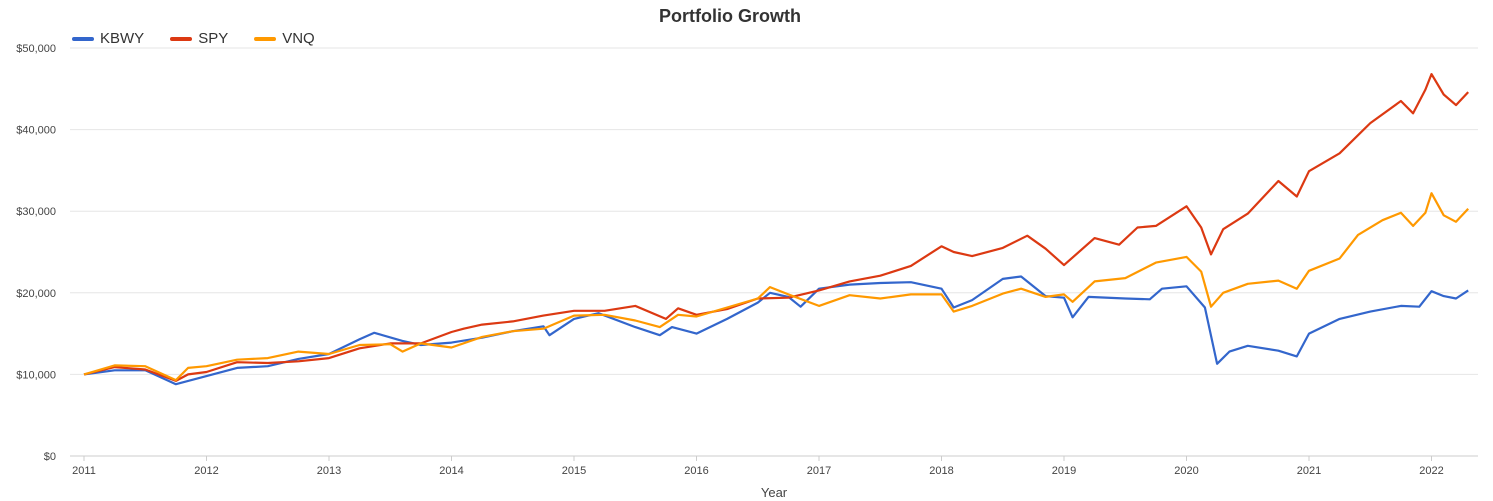  Describe the element at coordinates (206, 471) in the screenshot. I see `x-tick-label: 2012` at that location.